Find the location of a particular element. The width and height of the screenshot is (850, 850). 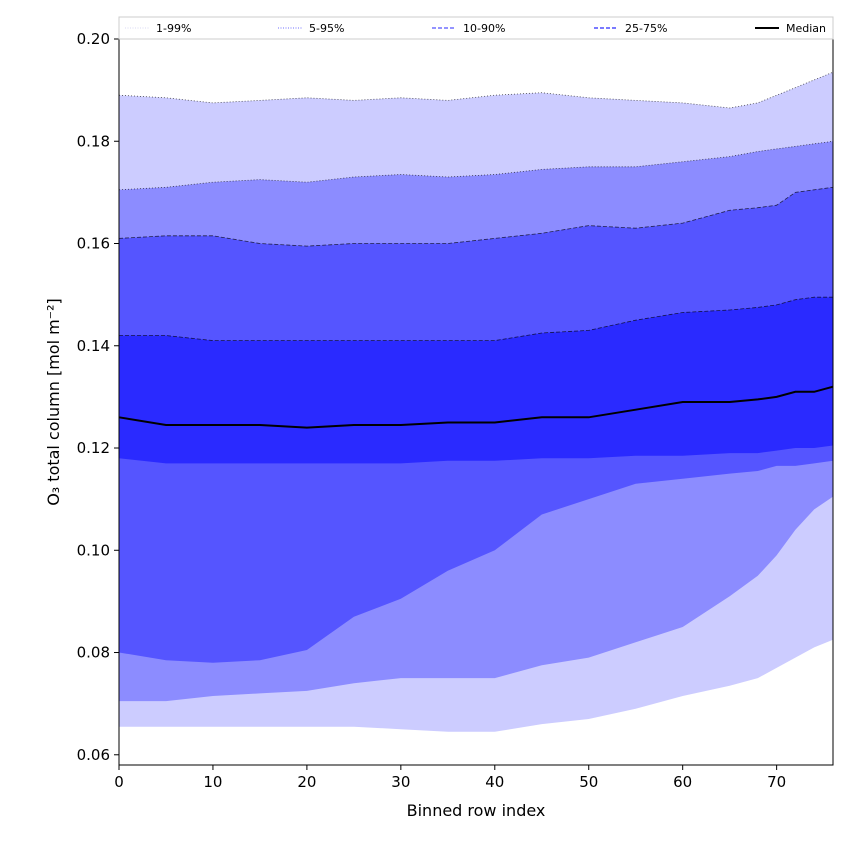

y-tick-label: 0.12 is located at coordinates (93, 448).